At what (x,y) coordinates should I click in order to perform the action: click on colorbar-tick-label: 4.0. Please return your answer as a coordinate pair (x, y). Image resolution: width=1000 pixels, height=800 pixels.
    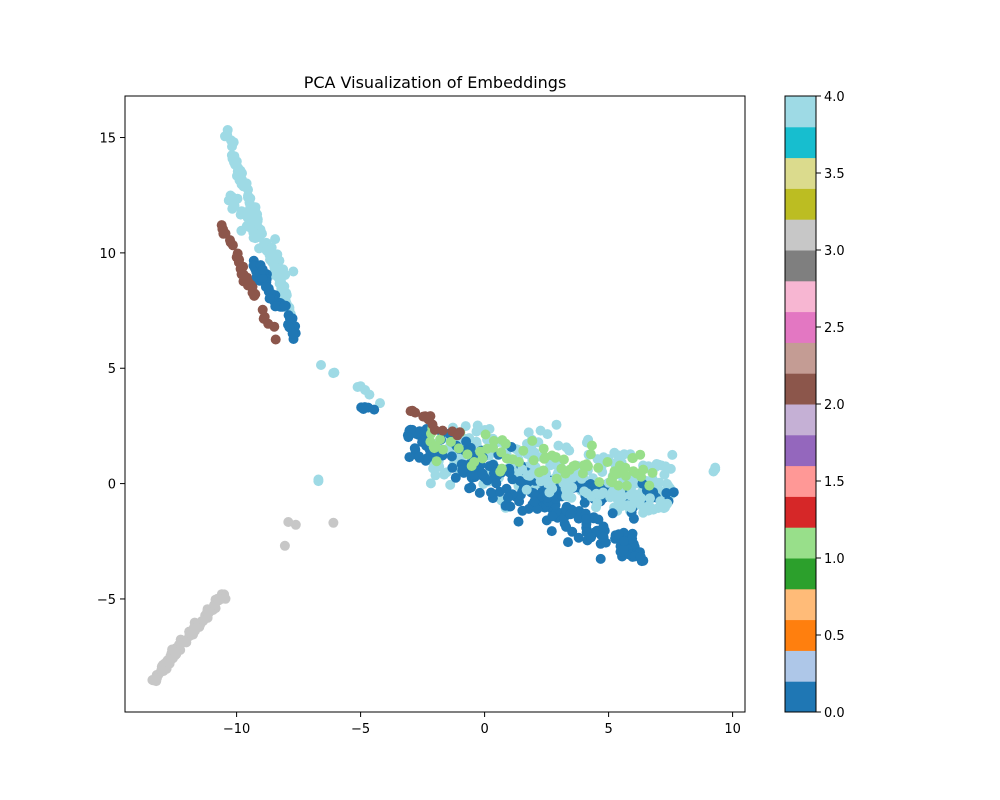
    Looking at the image, I should click on (834, 97).